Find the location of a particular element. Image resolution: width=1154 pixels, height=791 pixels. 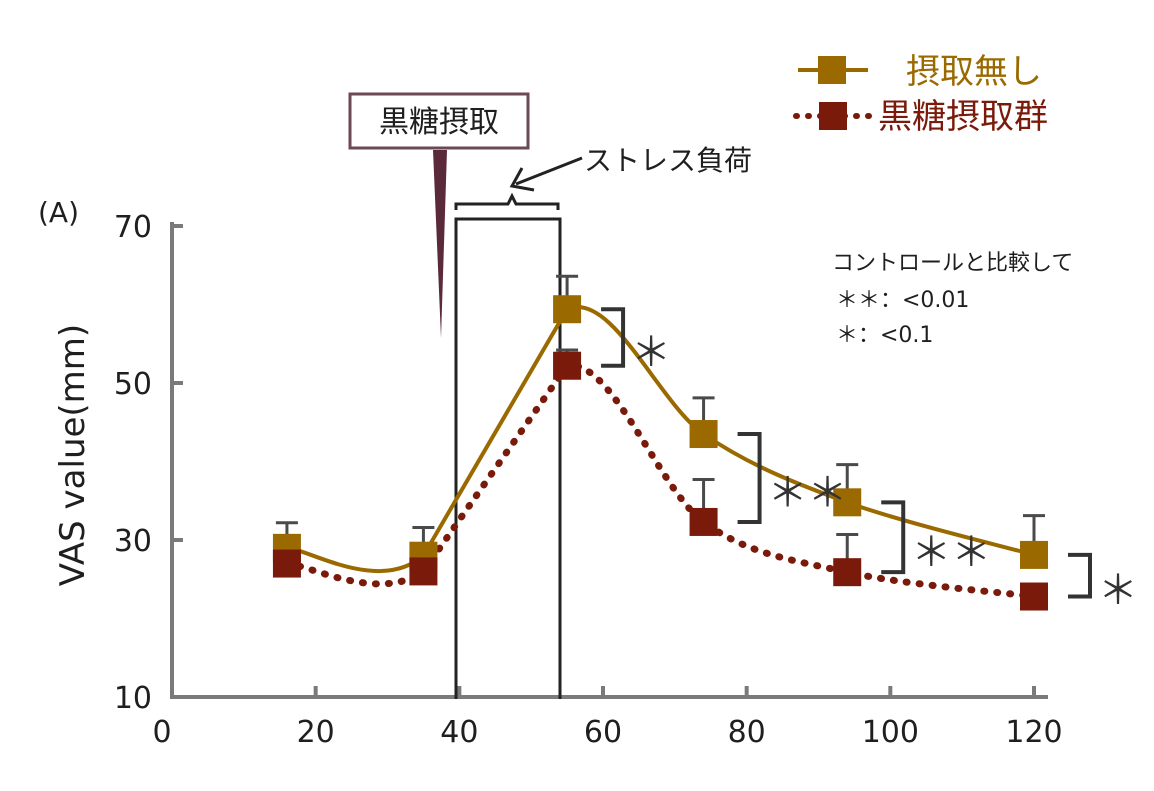

x-tick-label: 100 is located at coordinates (890, 732).